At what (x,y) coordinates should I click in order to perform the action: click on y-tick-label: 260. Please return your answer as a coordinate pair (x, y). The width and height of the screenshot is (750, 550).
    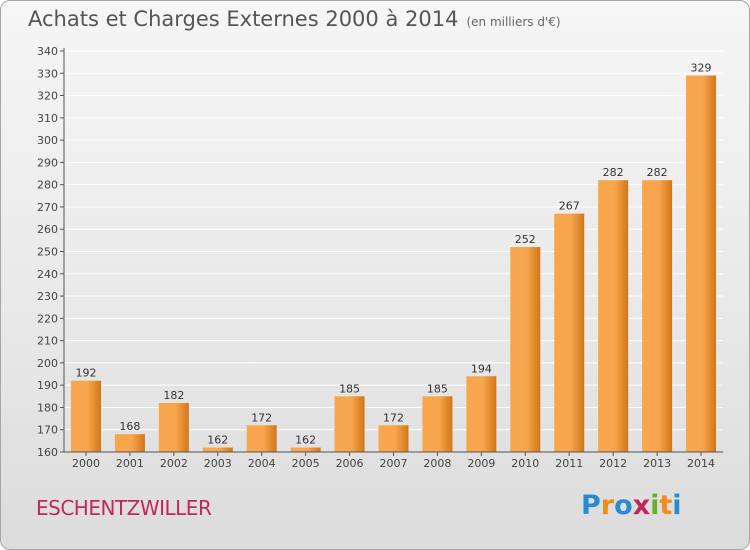
    Looking at the image, I should click on (47, 229).